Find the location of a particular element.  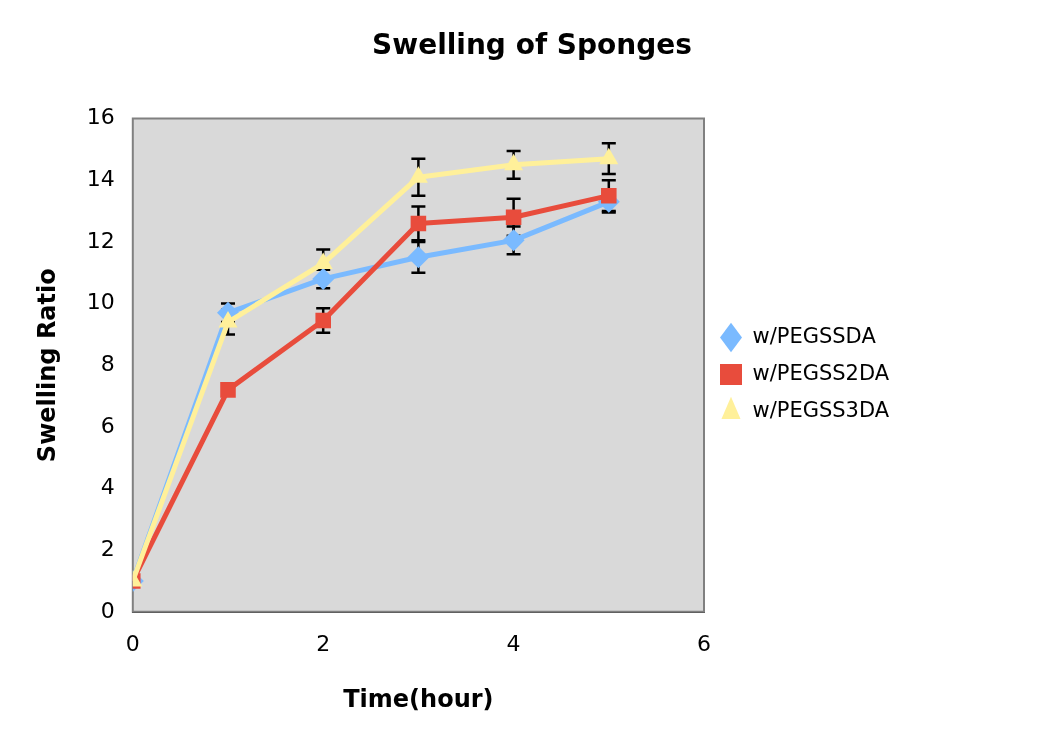

y-tick-label: 0 is located at coordinates (107, 610).